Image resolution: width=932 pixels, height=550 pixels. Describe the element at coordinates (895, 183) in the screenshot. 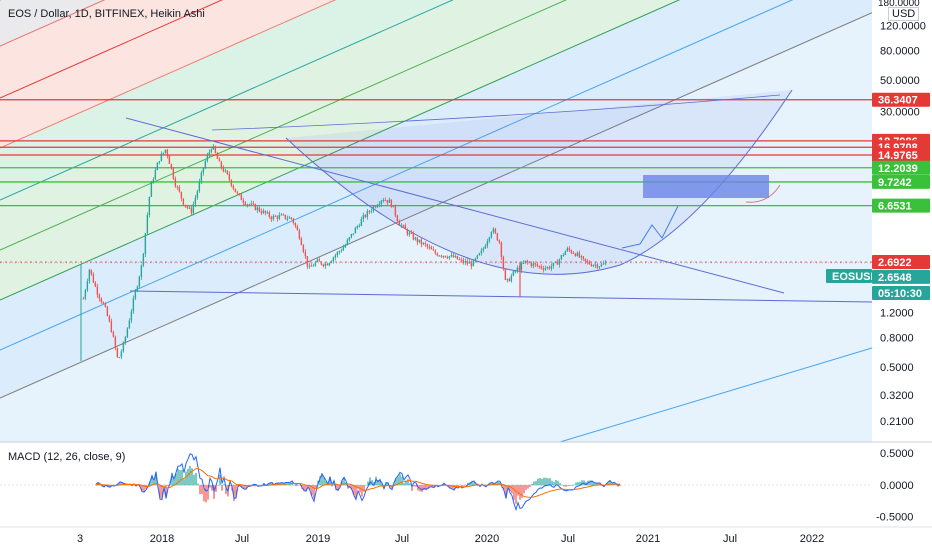

I see `price-level-badge: 9.7242` at that location.